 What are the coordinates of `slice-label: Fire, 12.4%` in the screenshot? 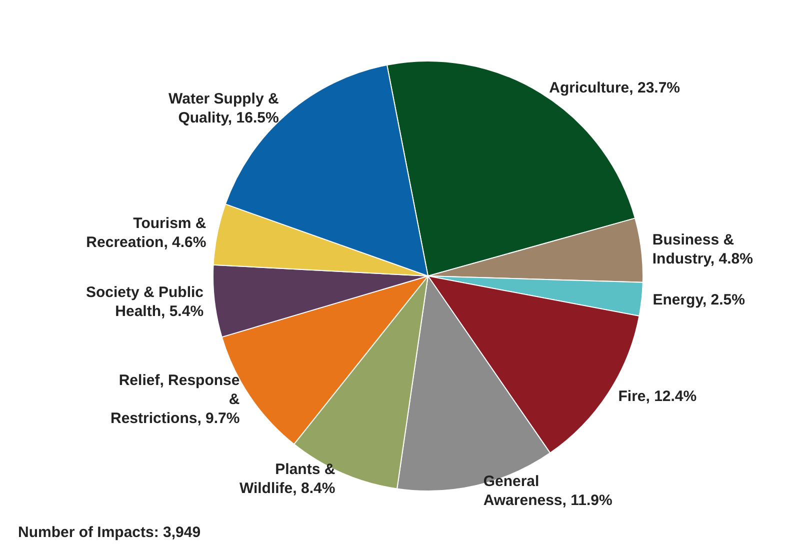 It's located at (657, 397).